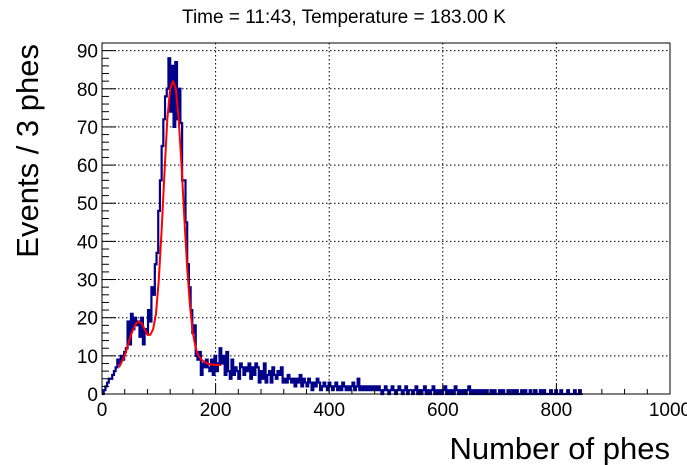  I want to click on x-tick-label-1: 200, so click(216, 410).